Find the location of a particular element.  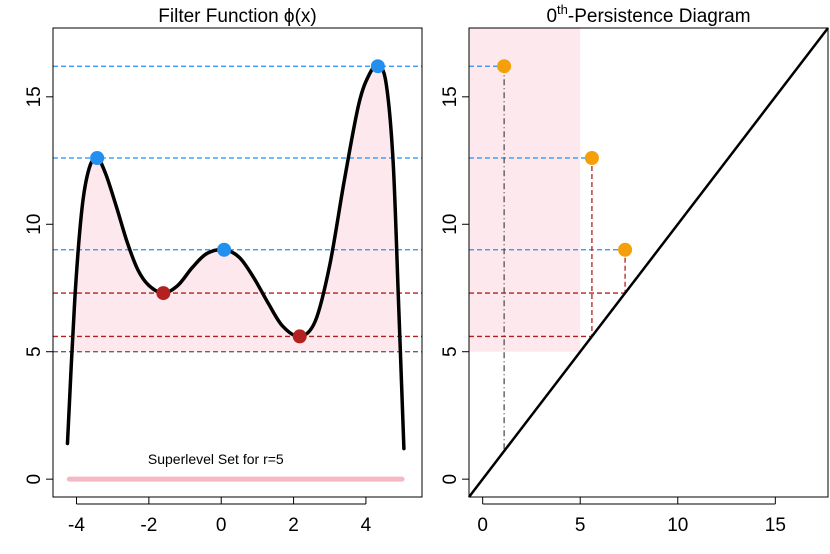

persistence-guide-lines is located at coordinates (547, 258).